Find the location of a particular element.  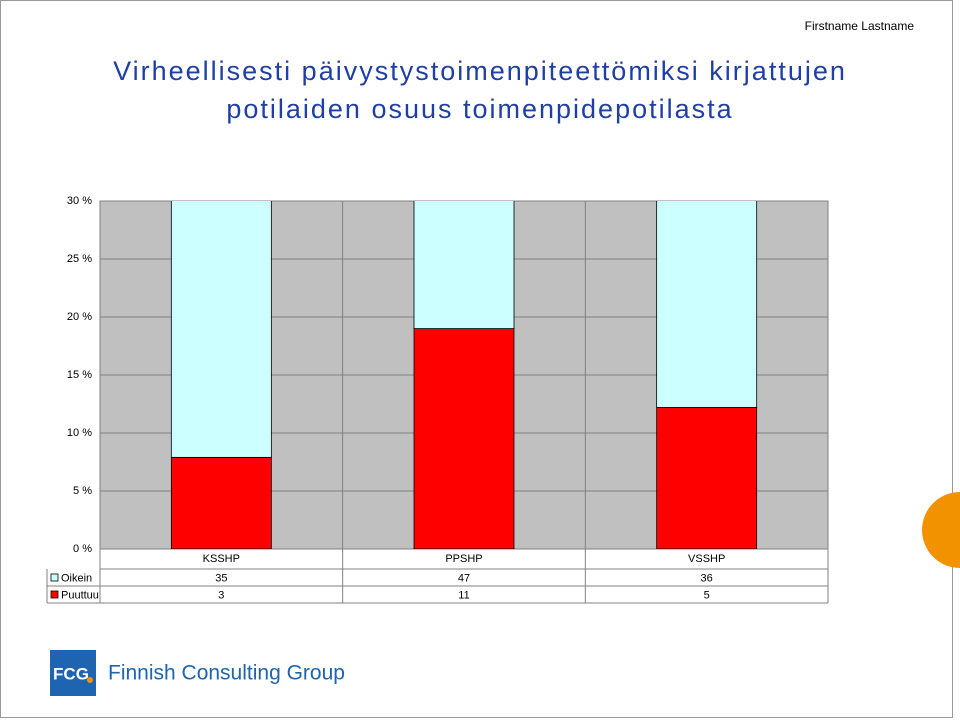

y-tick-label: 30 % is located at coordinates (79, 201).